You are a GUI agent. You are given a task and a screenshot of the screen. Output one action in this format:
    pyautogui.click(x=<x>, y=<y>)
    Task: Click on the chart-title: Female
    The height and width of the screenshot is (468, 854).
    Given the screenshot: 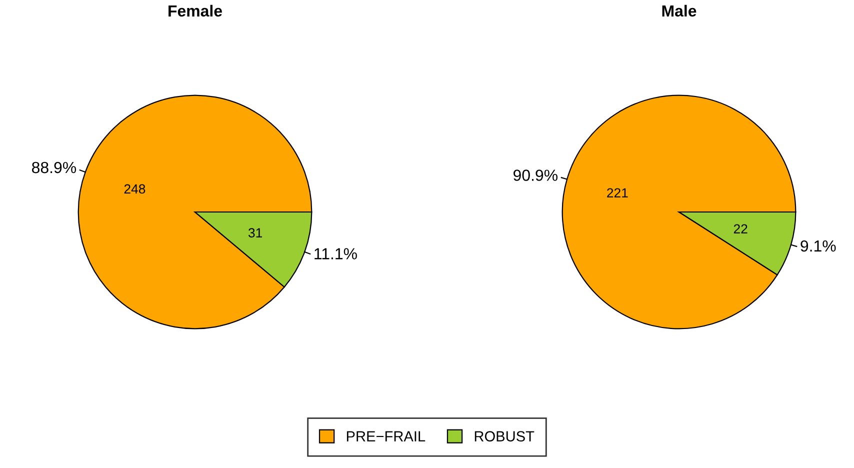 What is the action you would take?
    pyautogui.click(x=195, y=10)
    